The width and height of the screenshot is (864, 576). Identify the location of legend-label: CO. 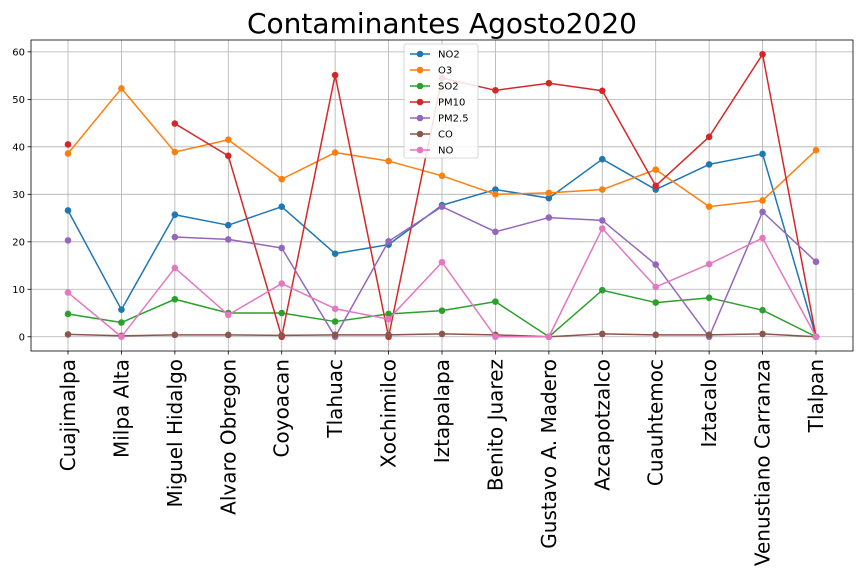
(445, 135).